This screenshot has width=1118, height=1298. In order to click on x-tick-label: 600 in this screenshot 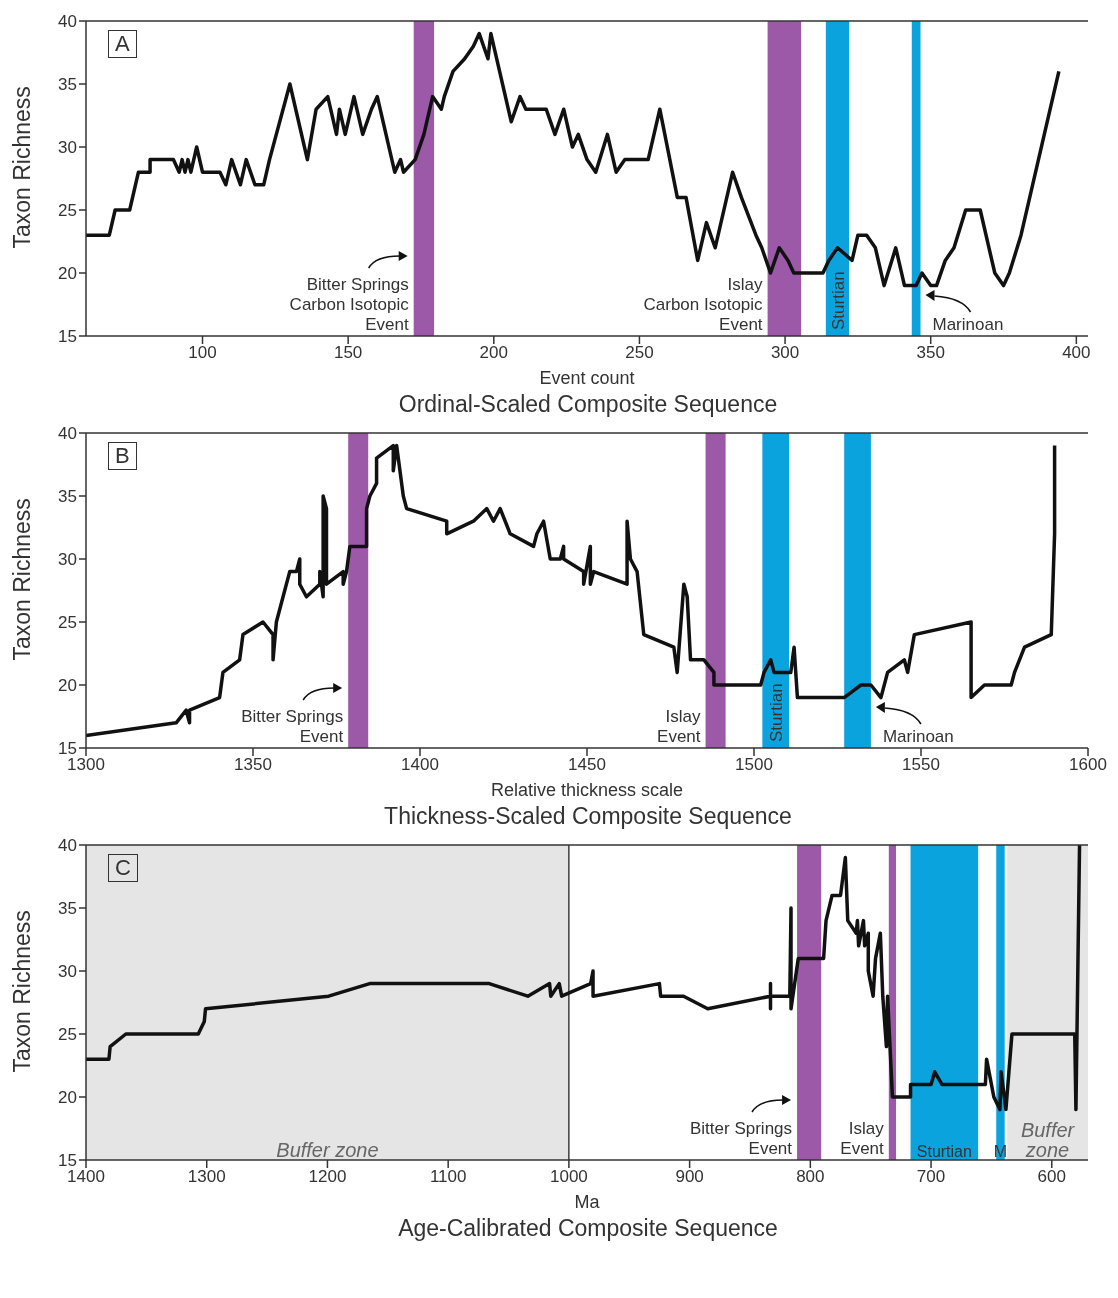, I will do `click(1051, 1177)`.